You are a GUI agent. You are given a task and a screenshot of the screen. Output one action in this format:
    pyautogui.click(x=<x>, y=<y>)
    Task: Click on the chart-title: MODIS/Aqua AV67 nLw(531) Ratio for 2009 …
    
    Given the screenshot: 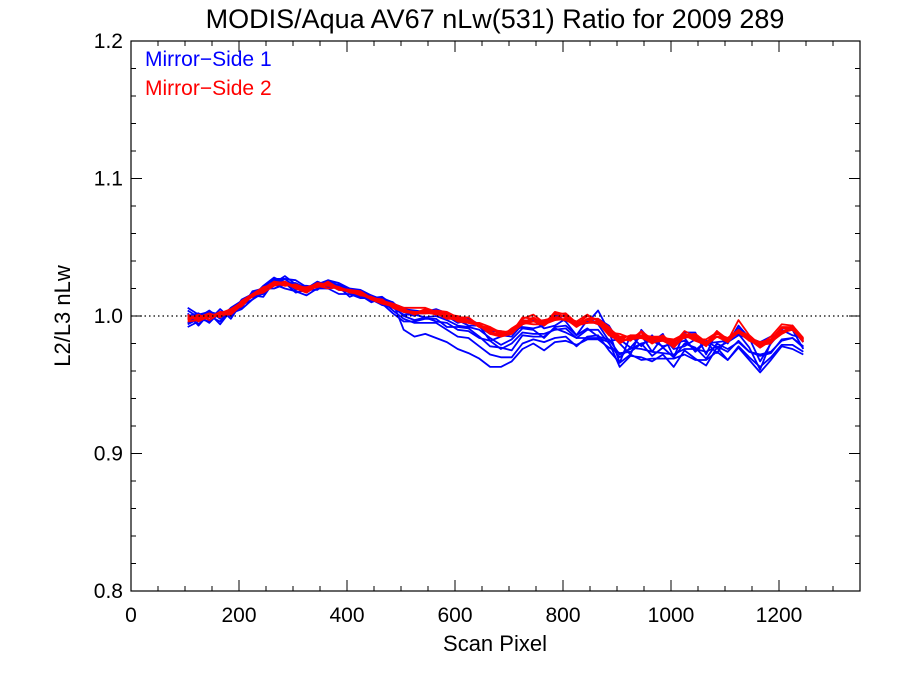 What is the action you would take?
    pyautogui.click(x=495, y=19)
    